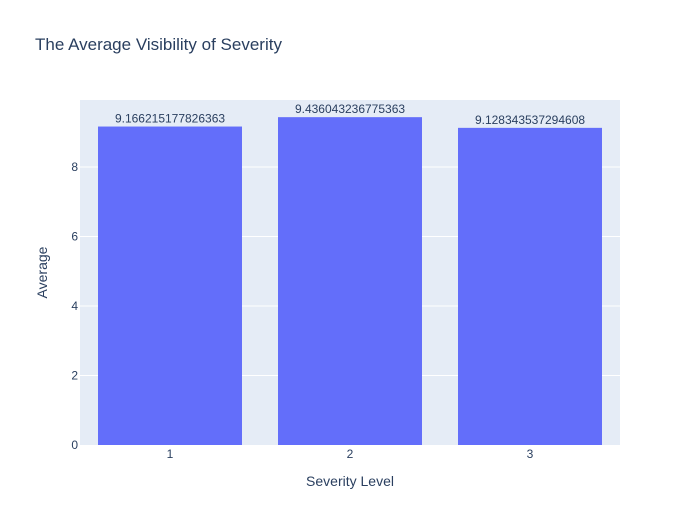 Image resolution: width=700 pixels, height=525 pixels. Describe the element at coordinates (74, 445) in the screenshot. I see `y-tick-label: 0` at that location.